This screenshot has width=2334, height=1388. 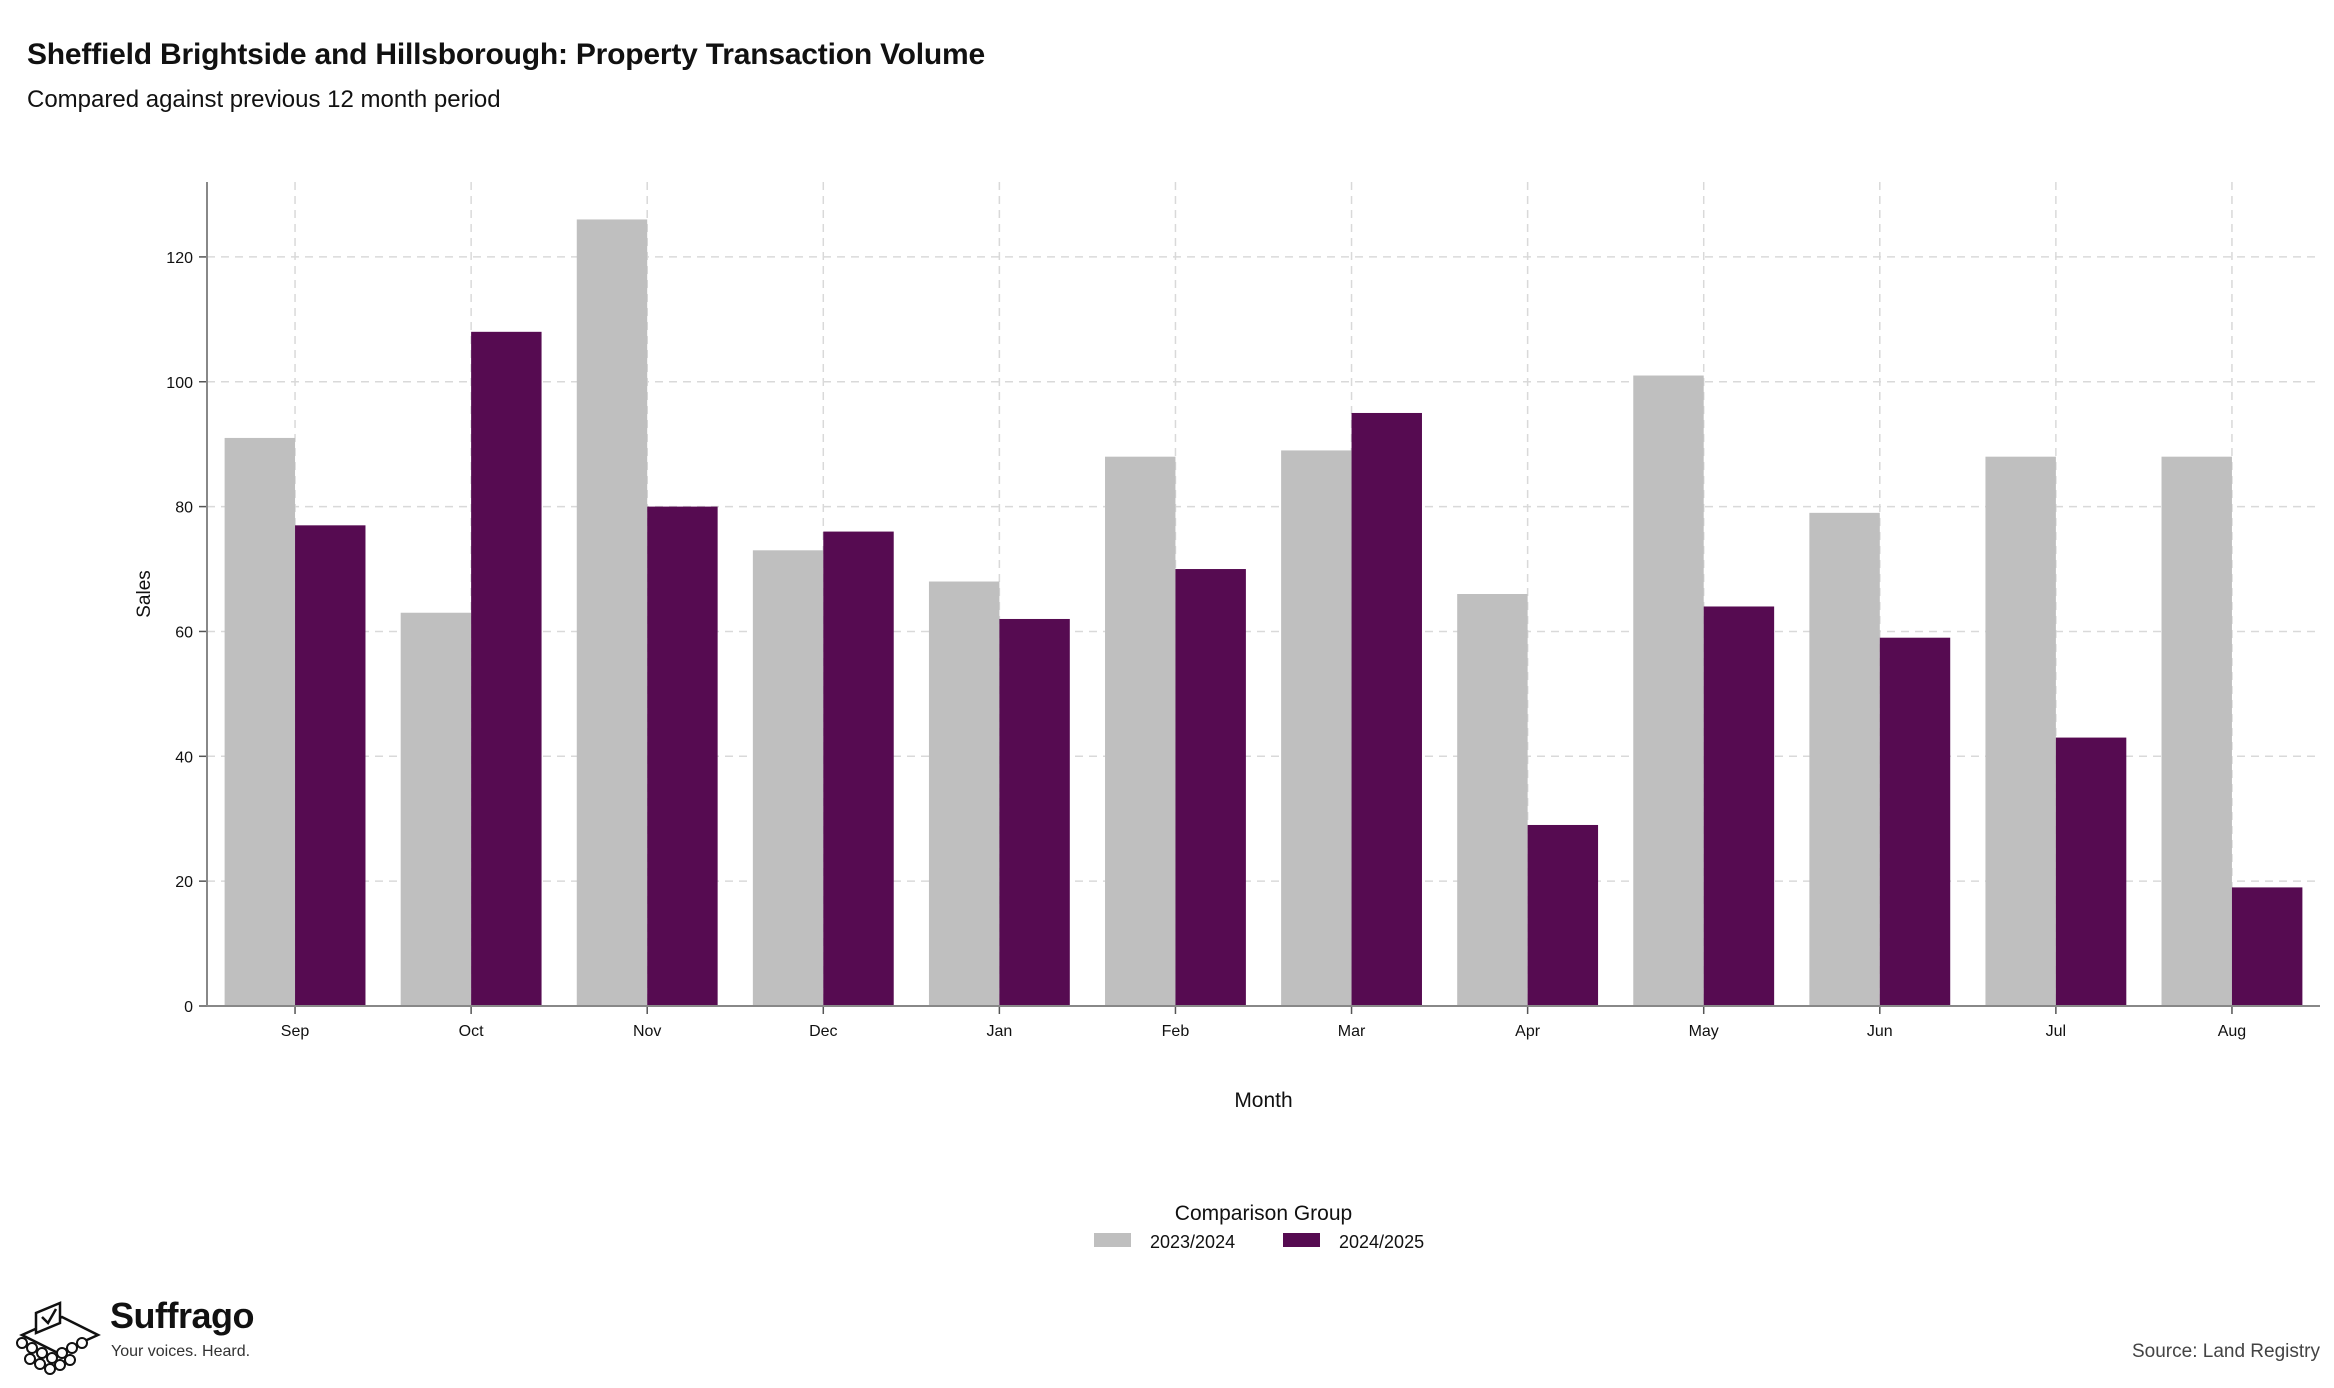 What do you see at coordinates (1915, 821) in the screenshot?
I see `bar-2024/2025-Jun` at bounding box center [1915, 821].